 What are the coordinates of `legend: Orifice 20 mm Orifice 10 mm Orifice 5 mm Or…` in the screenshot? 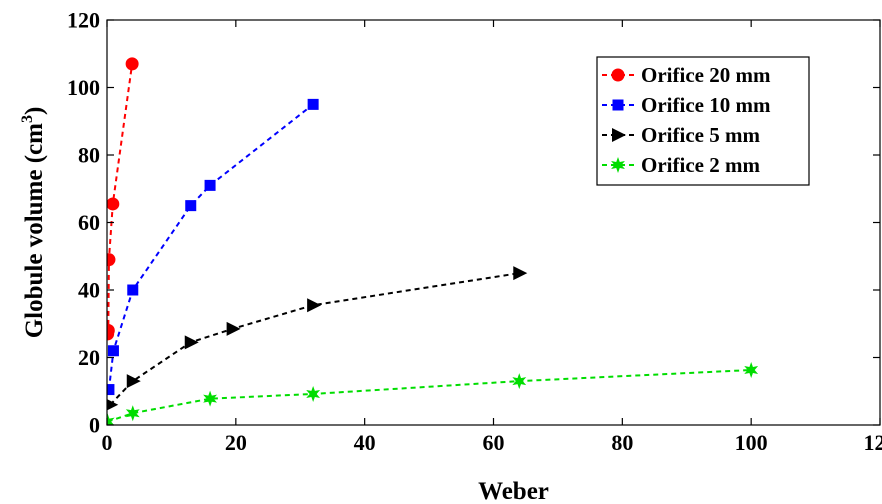 It's located at (703, 121).